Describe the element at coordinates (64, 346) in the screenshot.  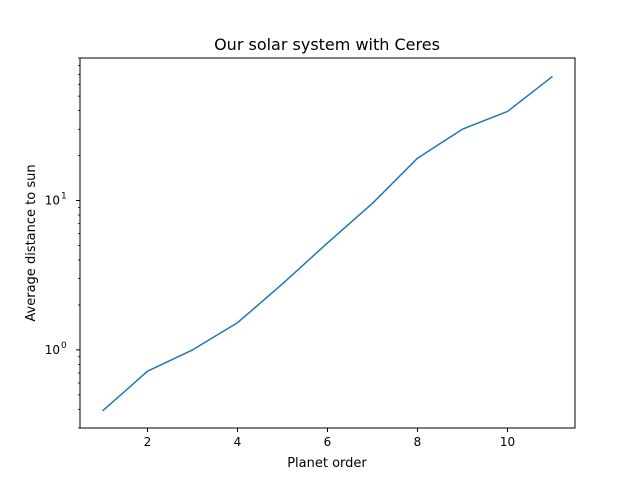
I see `y-tick-exponent: 0` at that location.